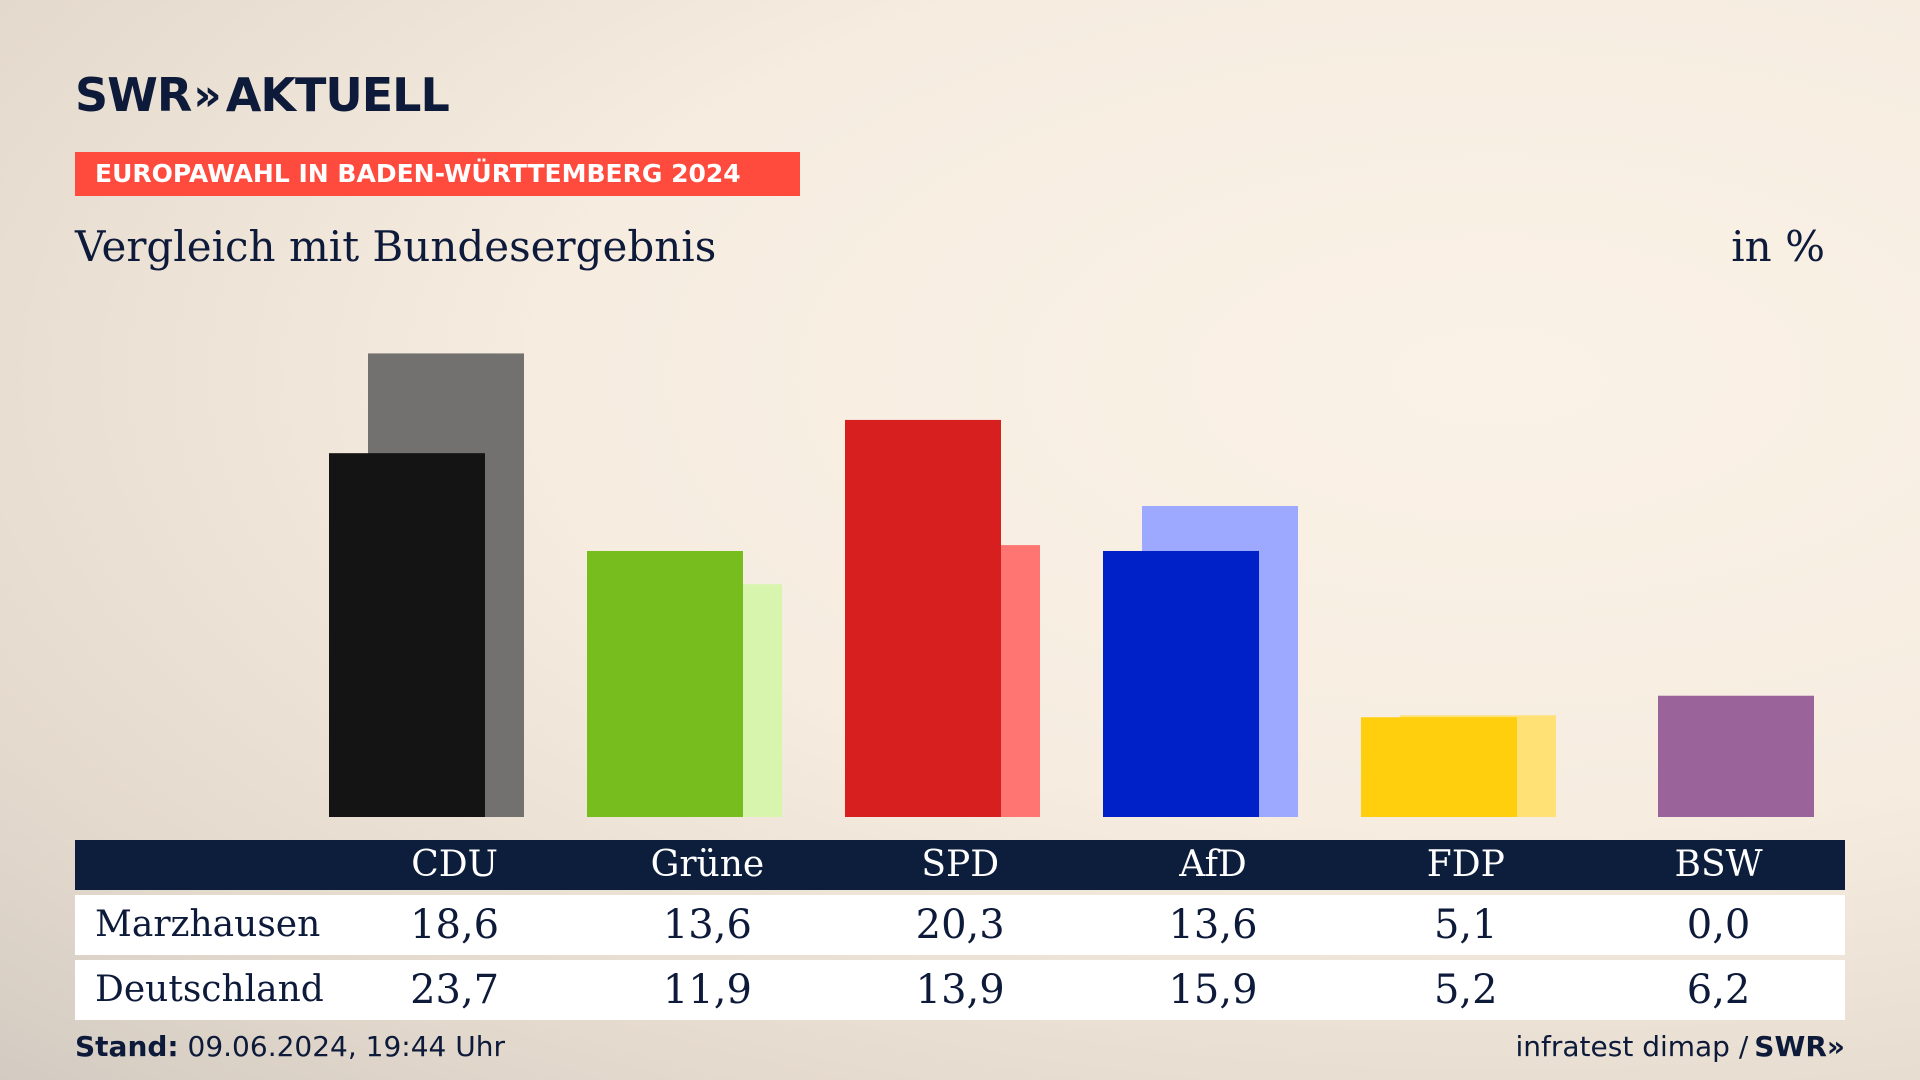  Describe the element at coordinates (1718, 864) in the screenshot. I see `party-header: BSW` at that location.